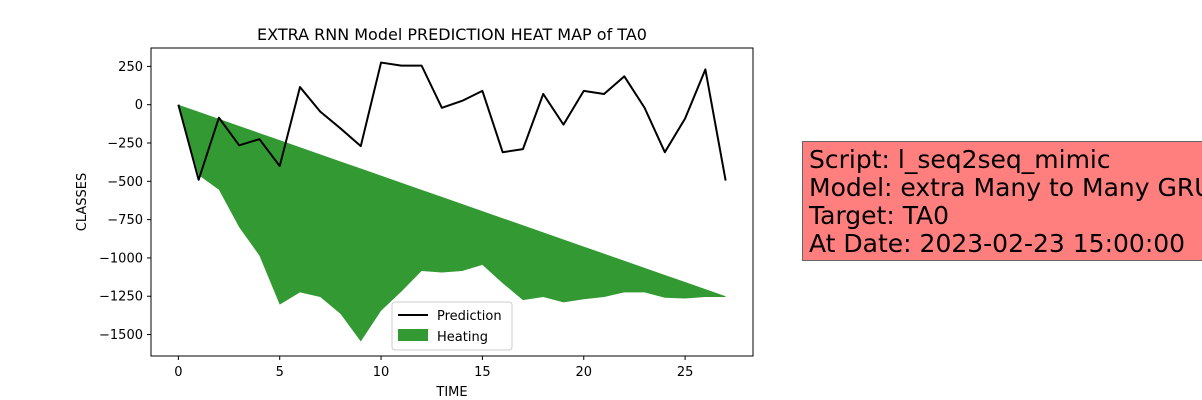  Describe the element at coordinates (433, 368) in the screenshot. I see `x-axis-ticks: 0 5 10 15 20 25` at that location.